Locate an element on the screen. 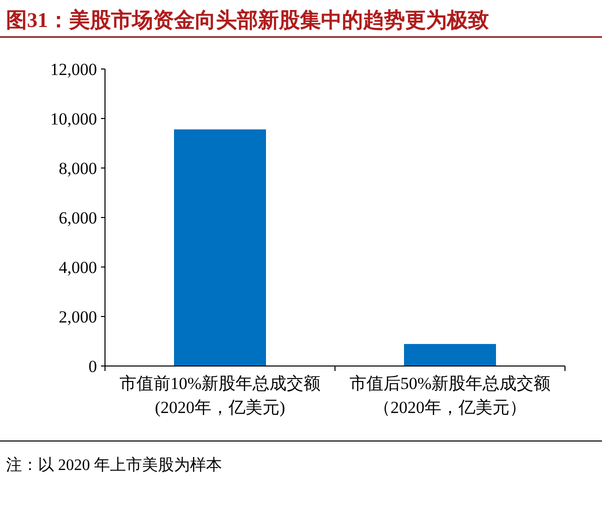 The image size is (602, 516). x-tick-label: 市值后50%新股年总成交额（2020年，亿美元） is located at coordinates (450, 395).